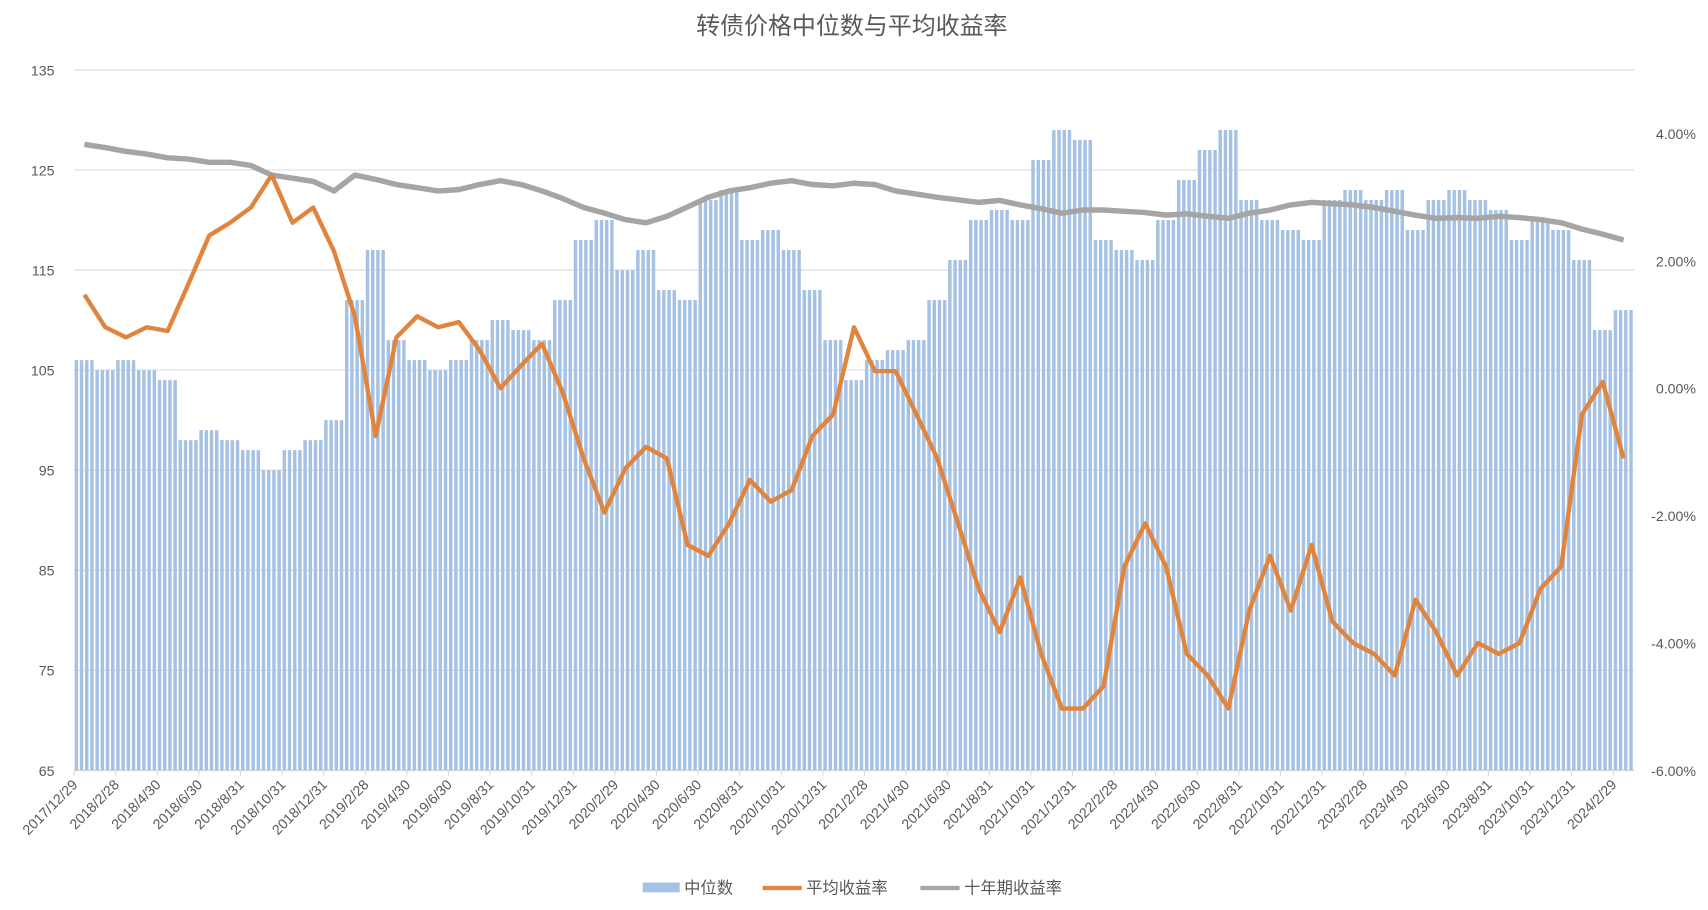  Describe the element at coordinates (1013, 888) in the screenshot. I see `legend-label-10y-yield: 十年期收益率` at that location.